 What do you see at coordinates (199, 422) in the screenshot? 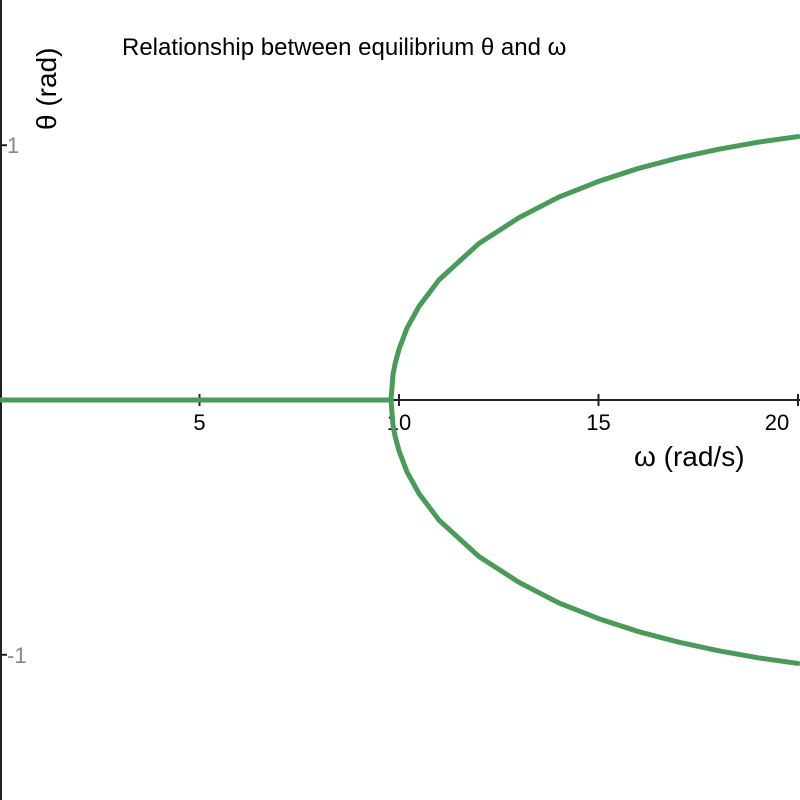
I see `x-tick-label: 5` at bounding box center [199, 422].